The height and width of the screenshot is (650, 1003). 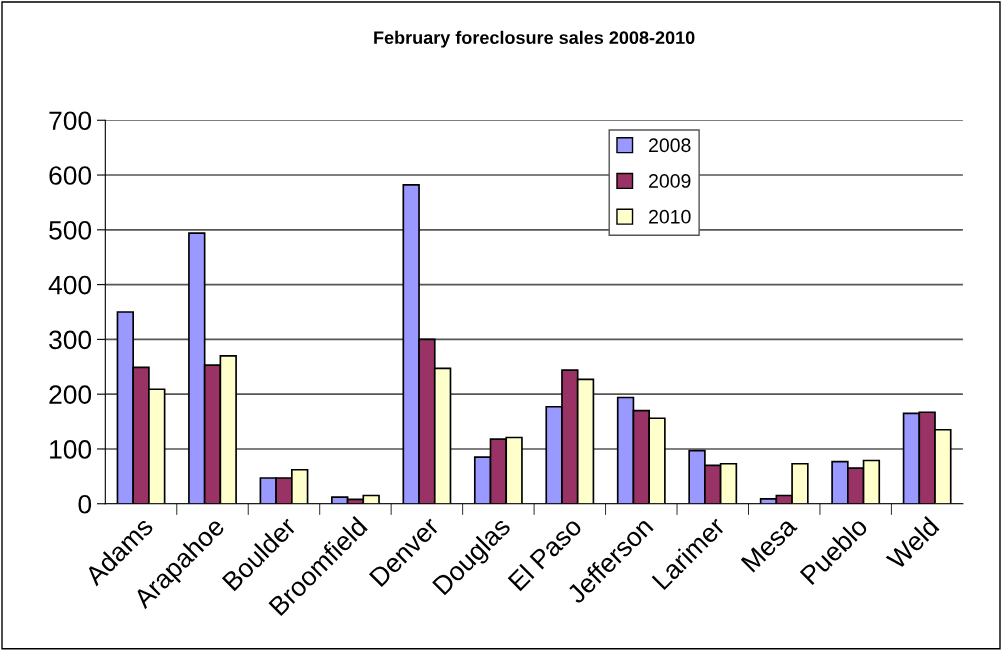 What do you see at coordinates (70, 230) in the screenshot?
I see `y-tick-label: 500` at bounding box center [70, 230].